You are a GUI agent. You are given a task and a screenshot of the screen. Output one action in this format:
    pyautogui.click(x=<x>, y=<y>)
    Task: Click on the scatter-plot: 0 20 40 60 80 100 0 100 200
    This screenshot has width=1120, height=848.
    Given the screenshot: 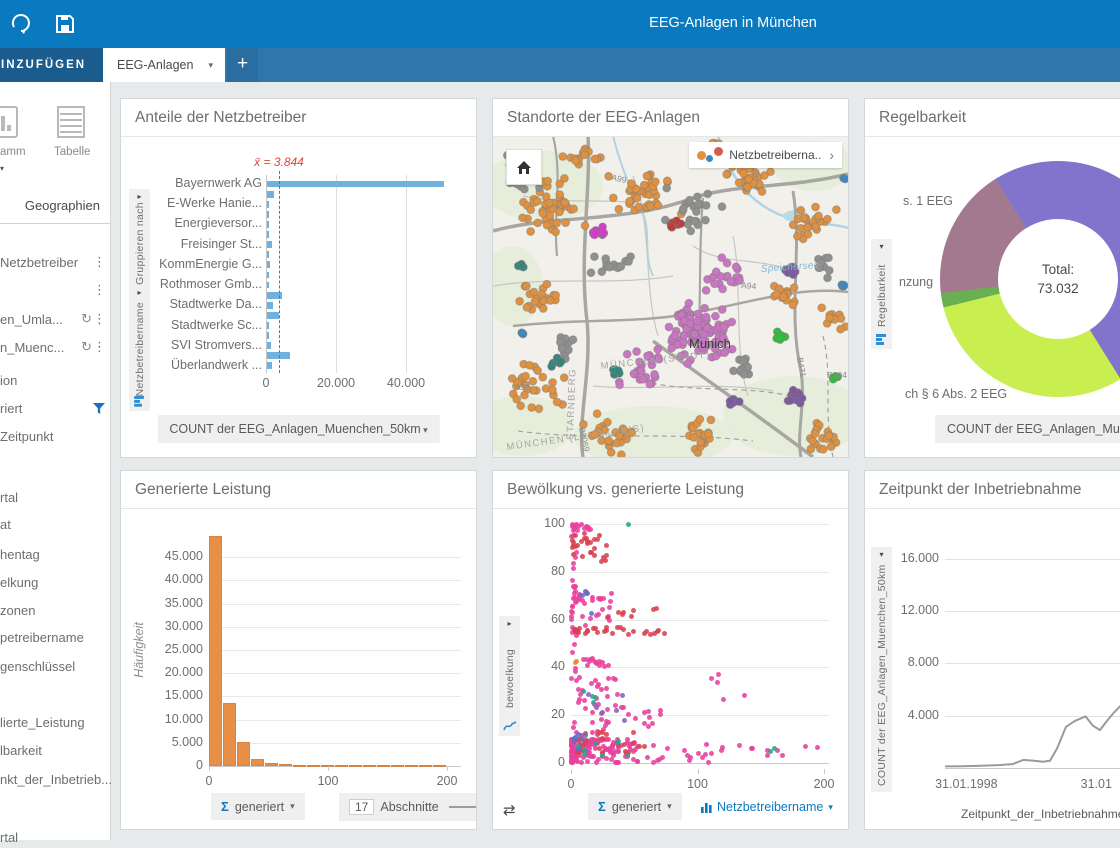 What is the action you would take?
    pyautogui.click(x=670, y=650)
    